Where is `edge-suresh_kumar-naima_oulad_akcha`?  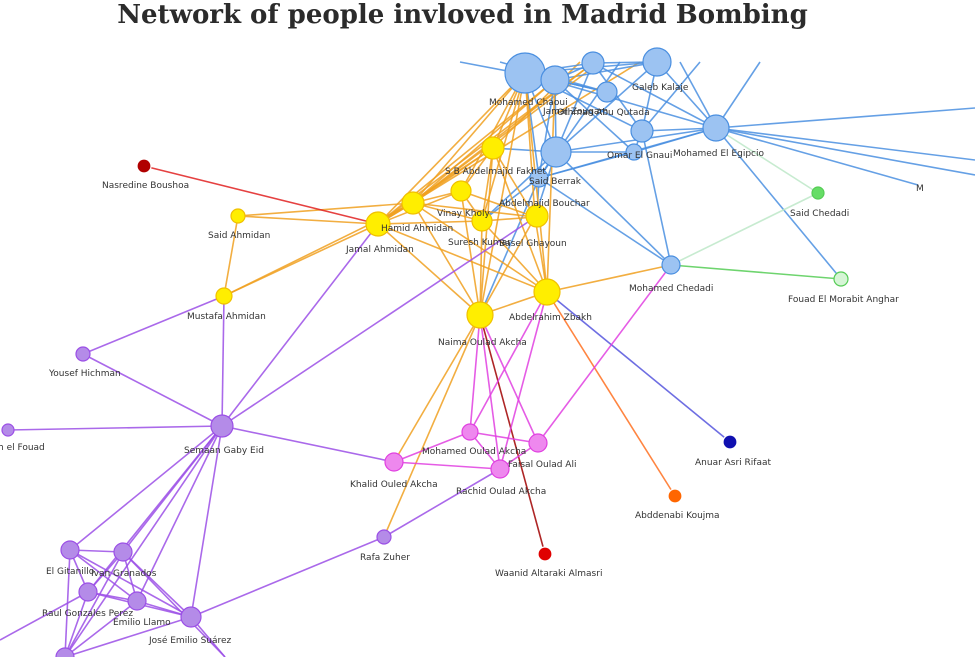 edge-suresh_kumar-naima_oulad_akcha is located at coordinates (481, 268).